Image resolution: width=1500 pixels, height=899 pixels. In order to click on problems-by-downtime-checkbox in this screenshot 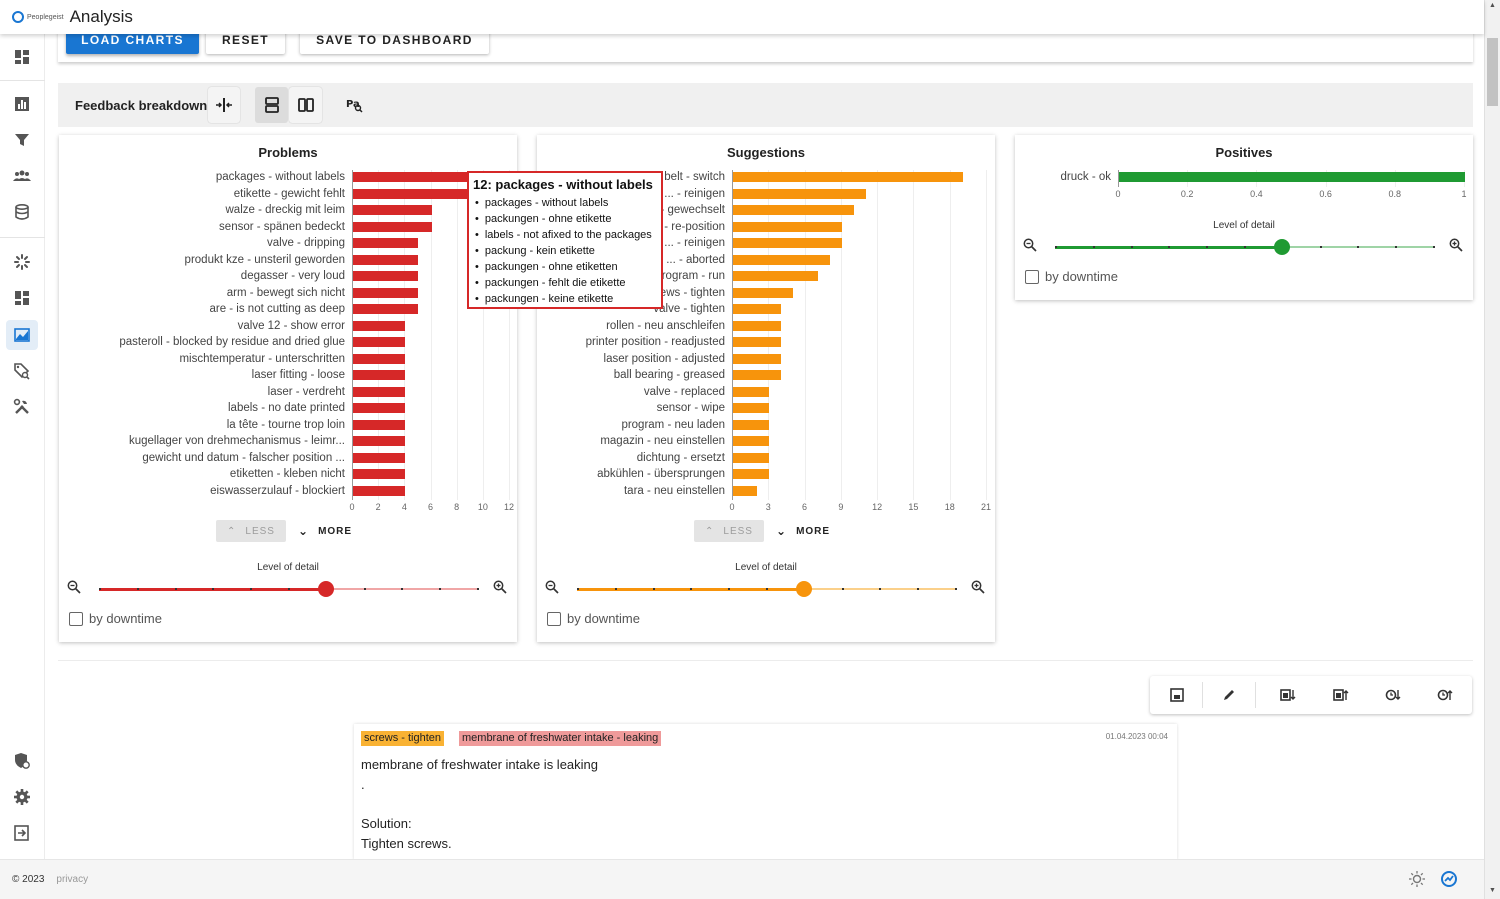, I will do `click(76, 618)`.